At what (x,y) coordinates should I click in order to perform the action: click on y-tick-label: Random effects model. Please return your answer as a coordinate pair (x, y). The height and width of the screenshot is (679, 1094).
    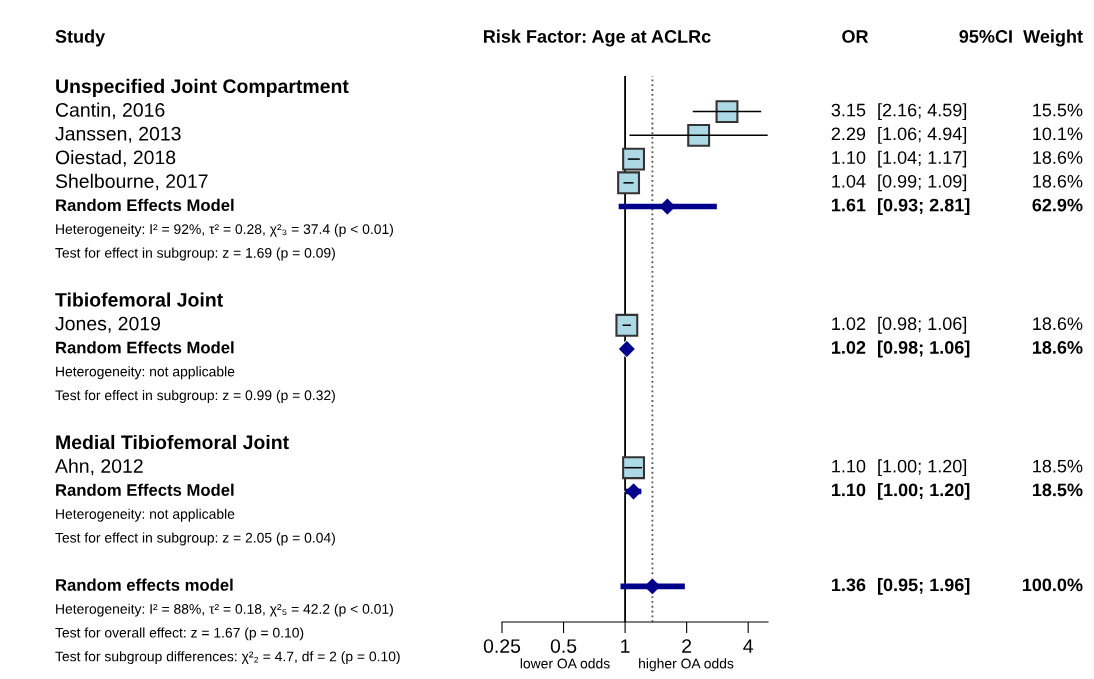
    Looking at the image, I should click on (144, 584).